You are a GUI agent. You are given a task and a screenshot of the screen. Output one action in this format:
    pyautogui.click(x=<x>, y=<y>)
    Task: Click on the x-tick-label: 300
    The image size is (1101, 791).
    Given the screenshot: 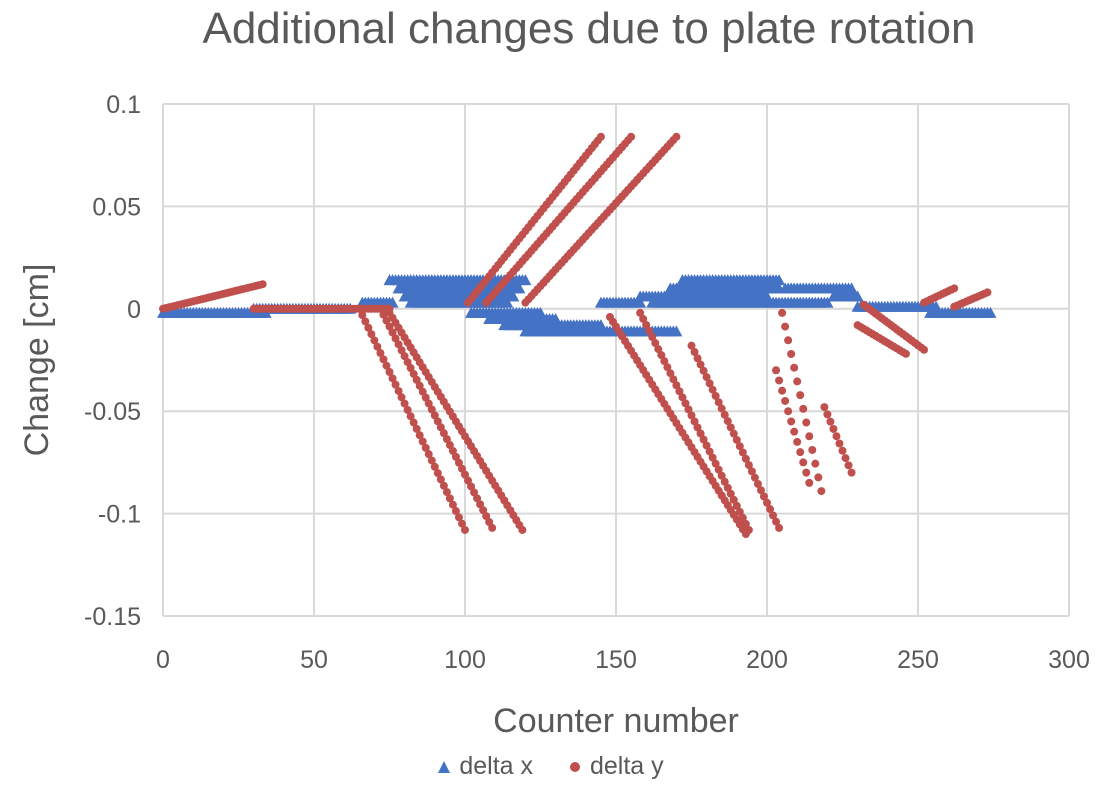 What is the action you would take?
    pyautogui.click(x=1069, y=660)
    